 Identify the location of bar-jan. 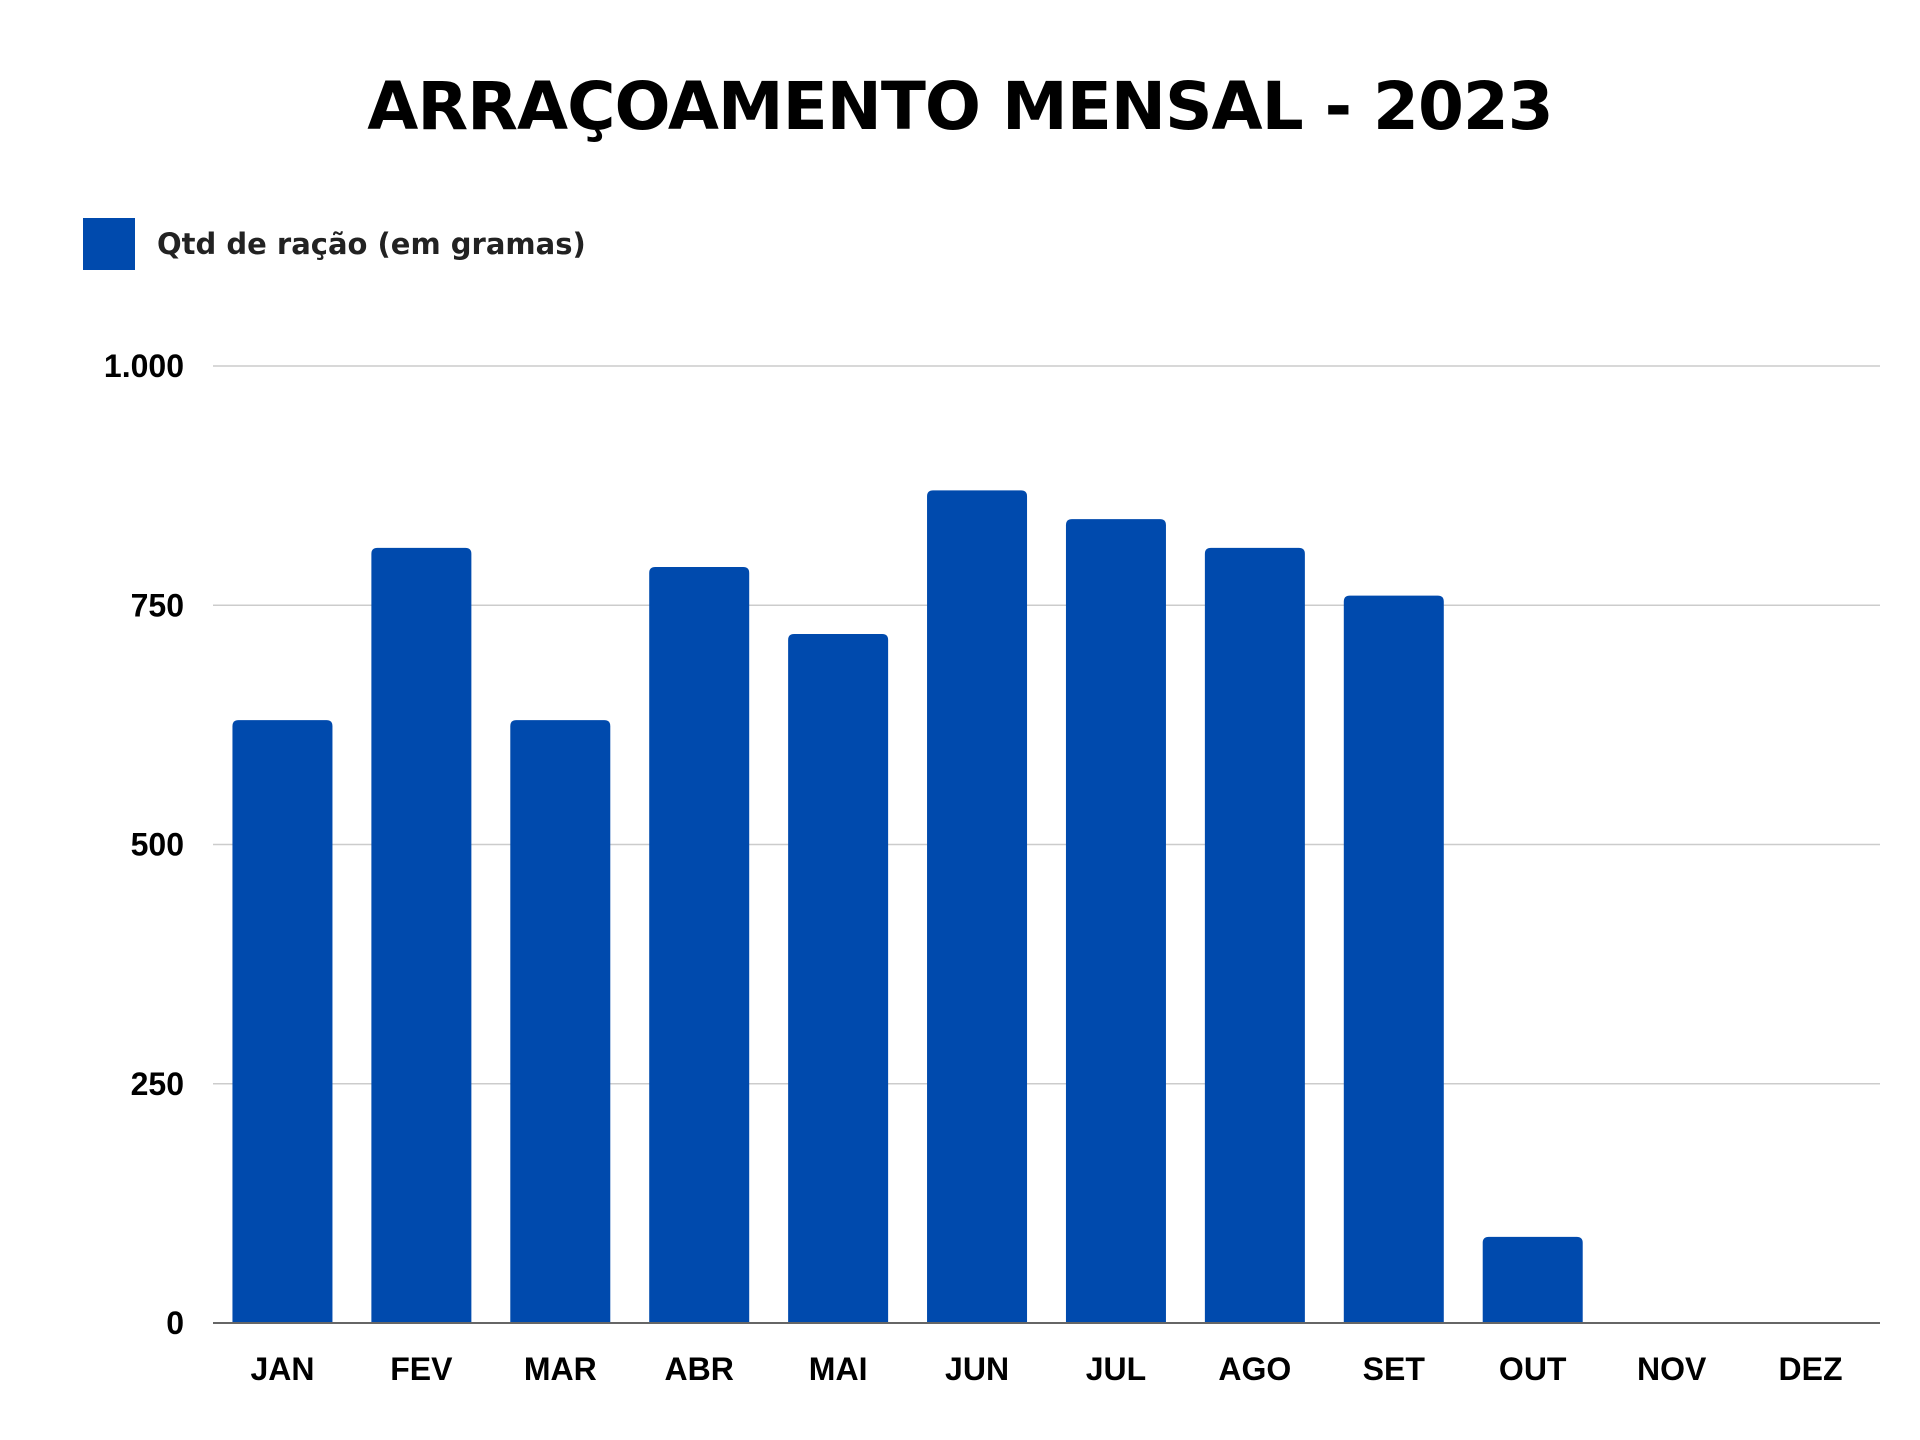
(282, 1021).